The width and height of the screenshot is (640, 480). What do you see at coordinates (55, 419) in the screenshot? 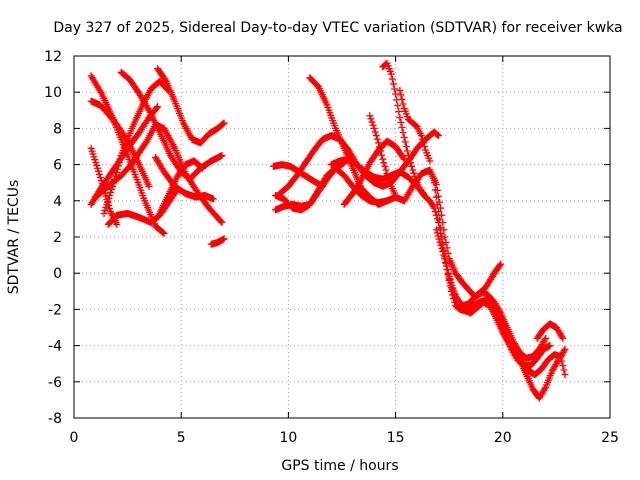
I see `y-tick-label: -8` at bounding box center [55, 419].